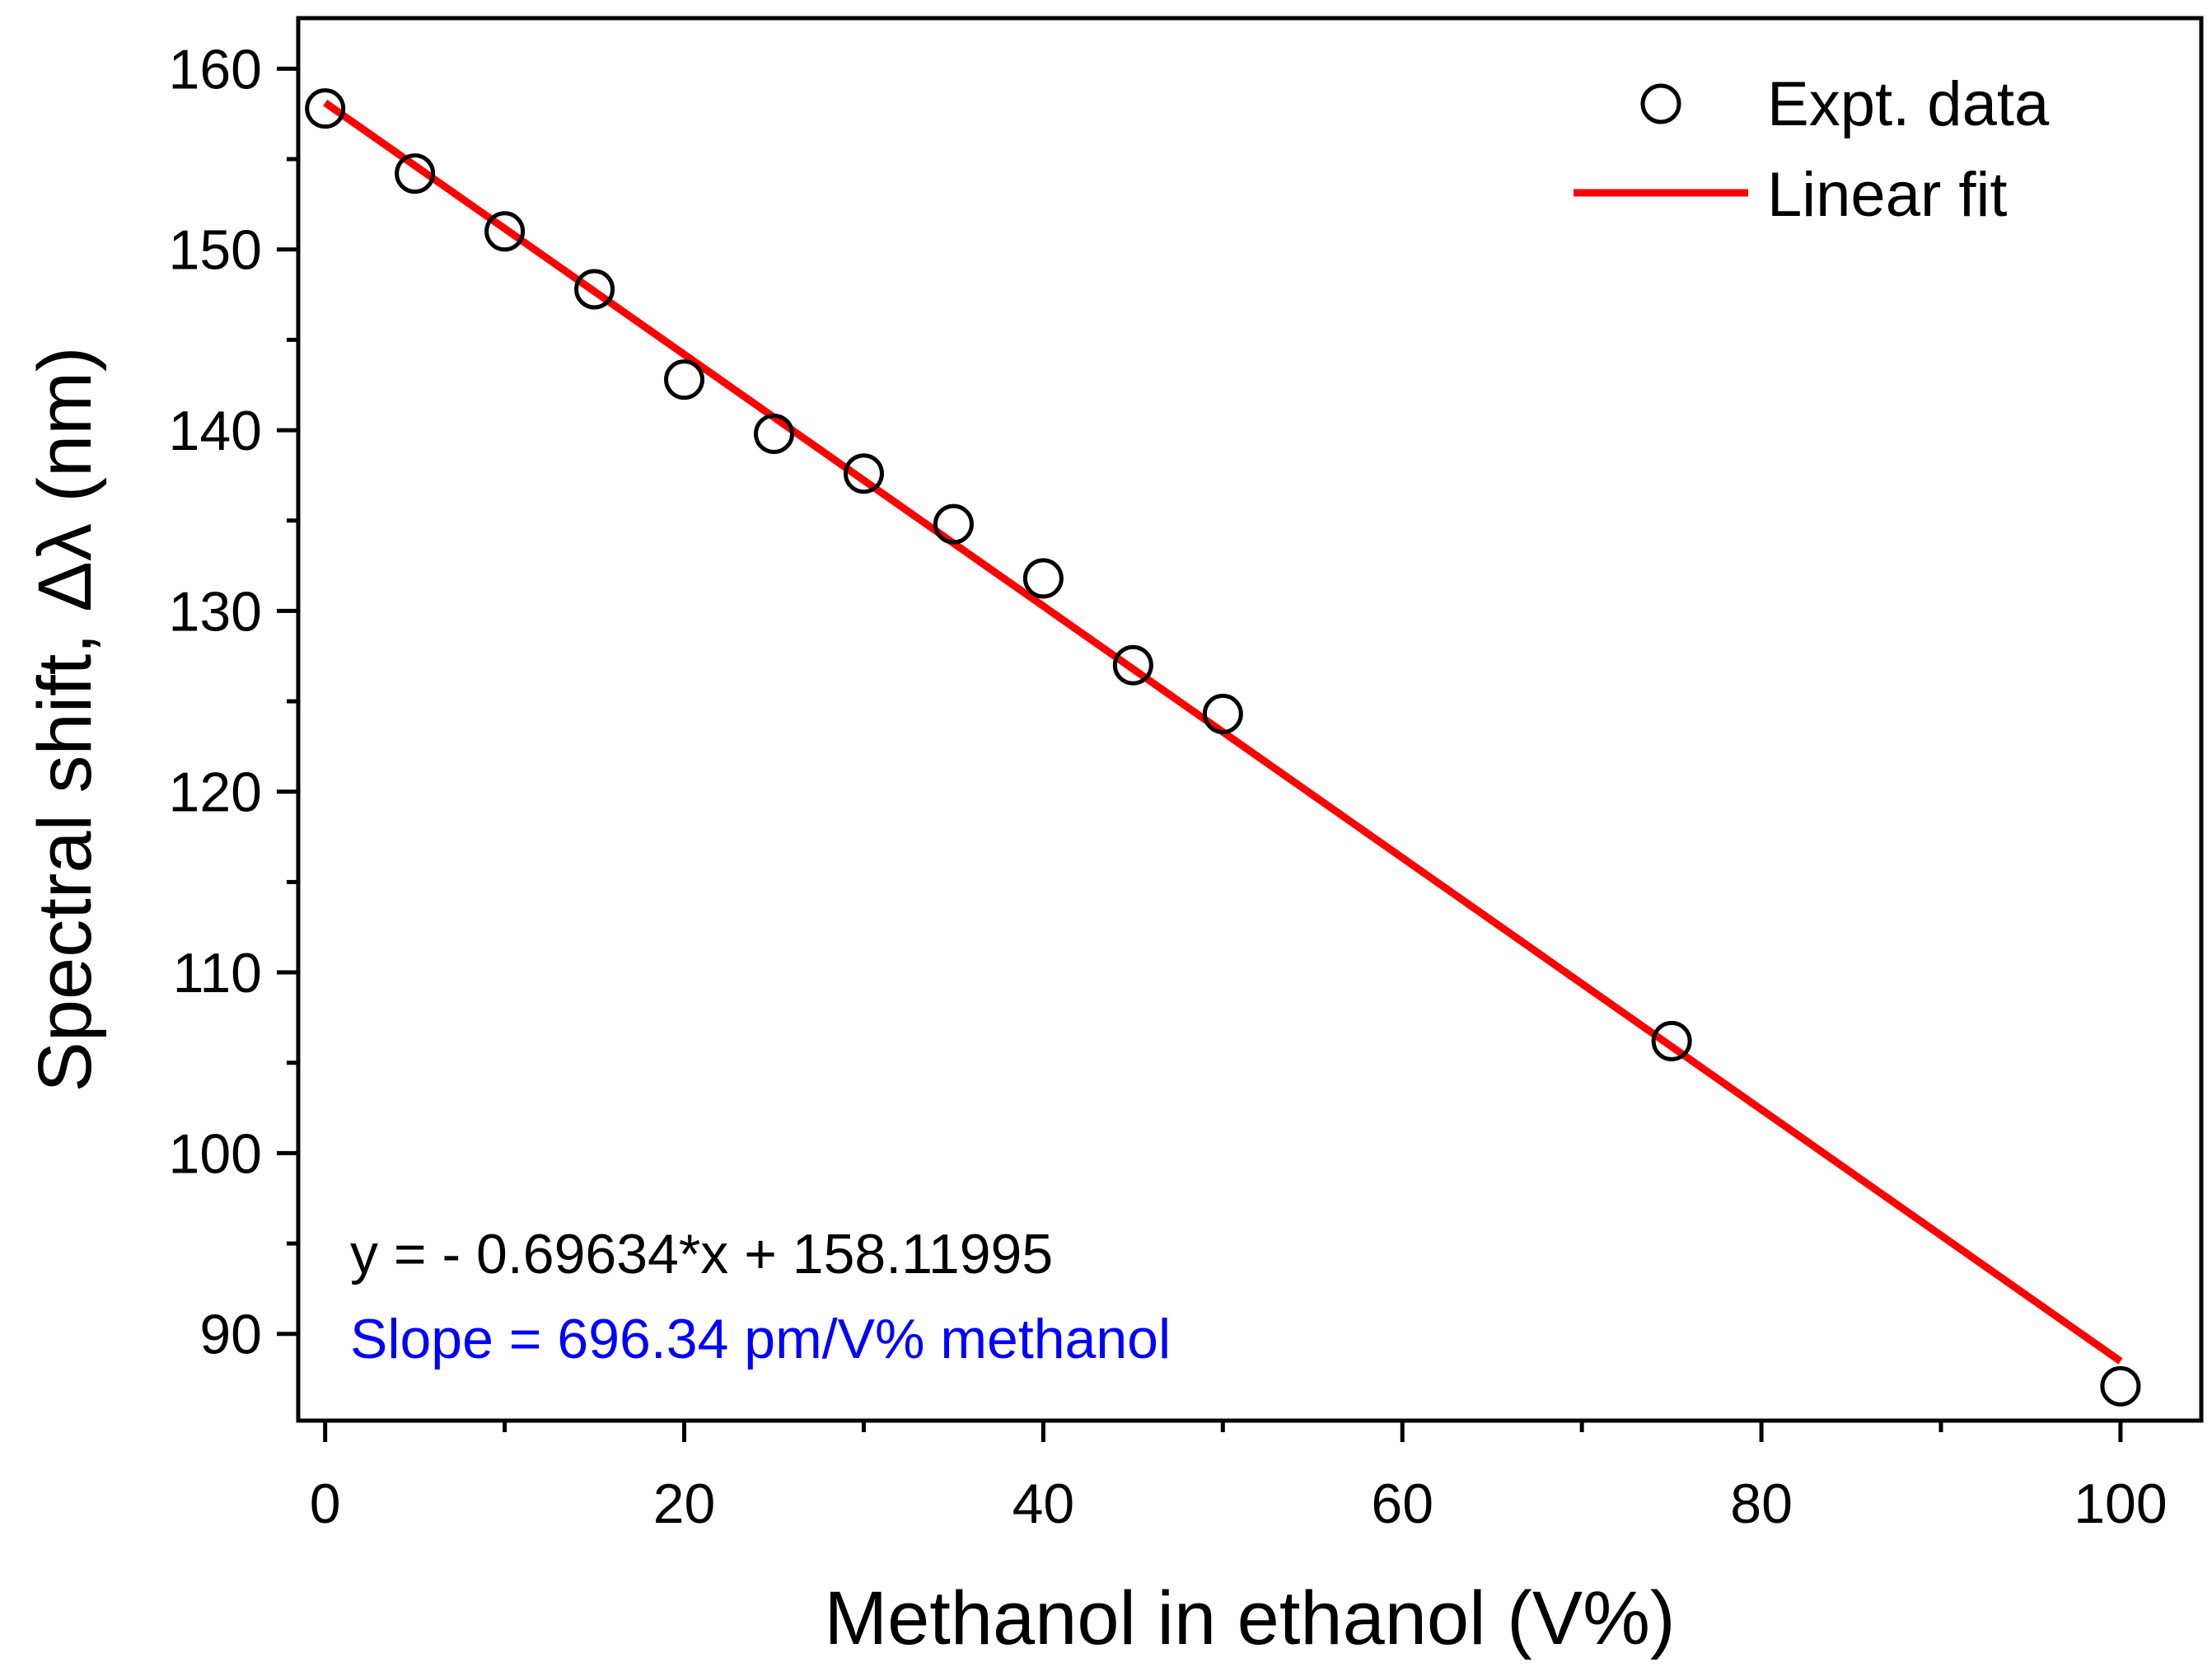  Describe the element at coordinates (701, 1254) in the screenshot. I see `fit-equation: y = - 0.69634*x + 158.11995` at that location.